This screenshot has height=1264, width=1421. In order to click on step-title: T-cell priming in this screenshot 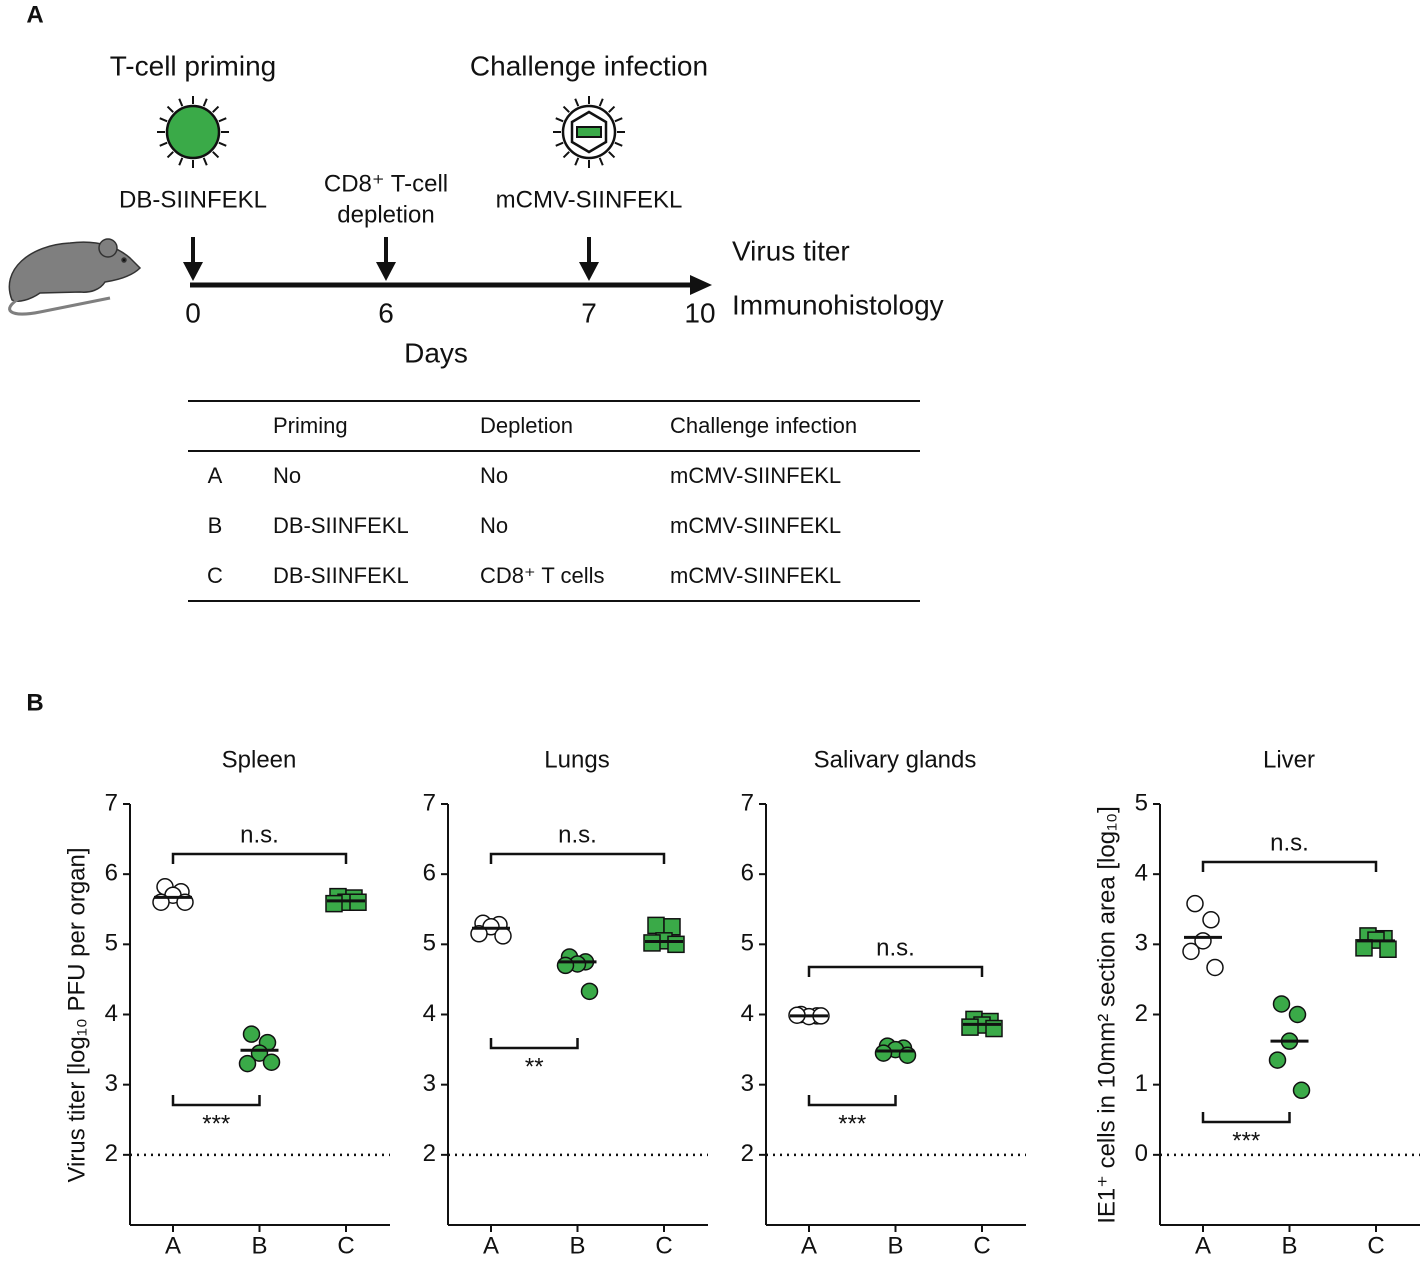, I will do `click(193, 65)`.